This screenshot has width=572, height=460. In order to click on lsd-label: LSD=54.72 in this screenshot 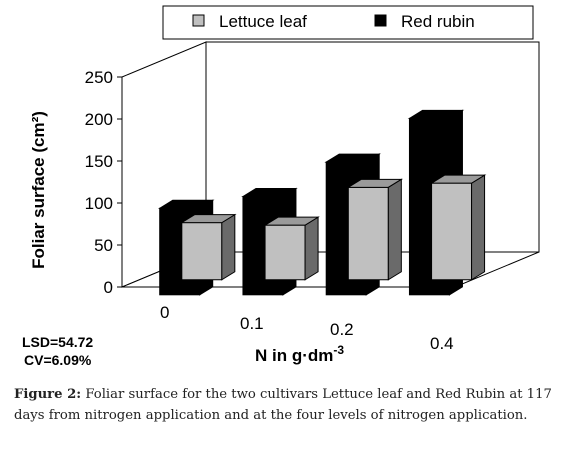, I will do `click(57, 342)`.